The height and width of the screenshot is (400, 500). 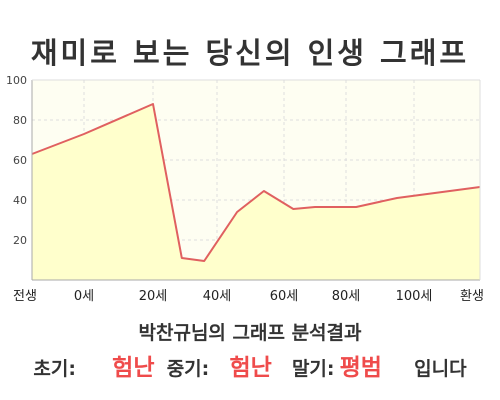 I want to click on page-title: 재미로 보는 당신의 인생 그래프, so click(x=250, y=53).